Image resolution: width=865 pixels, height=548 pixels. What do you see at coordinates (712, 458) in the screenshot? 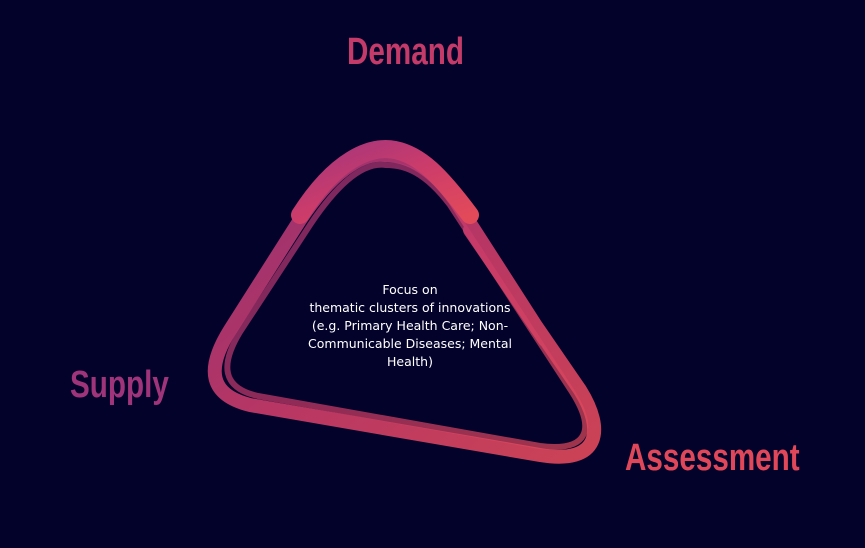
I see `assessment-label: Assessment` at bounding box center [712, 458].